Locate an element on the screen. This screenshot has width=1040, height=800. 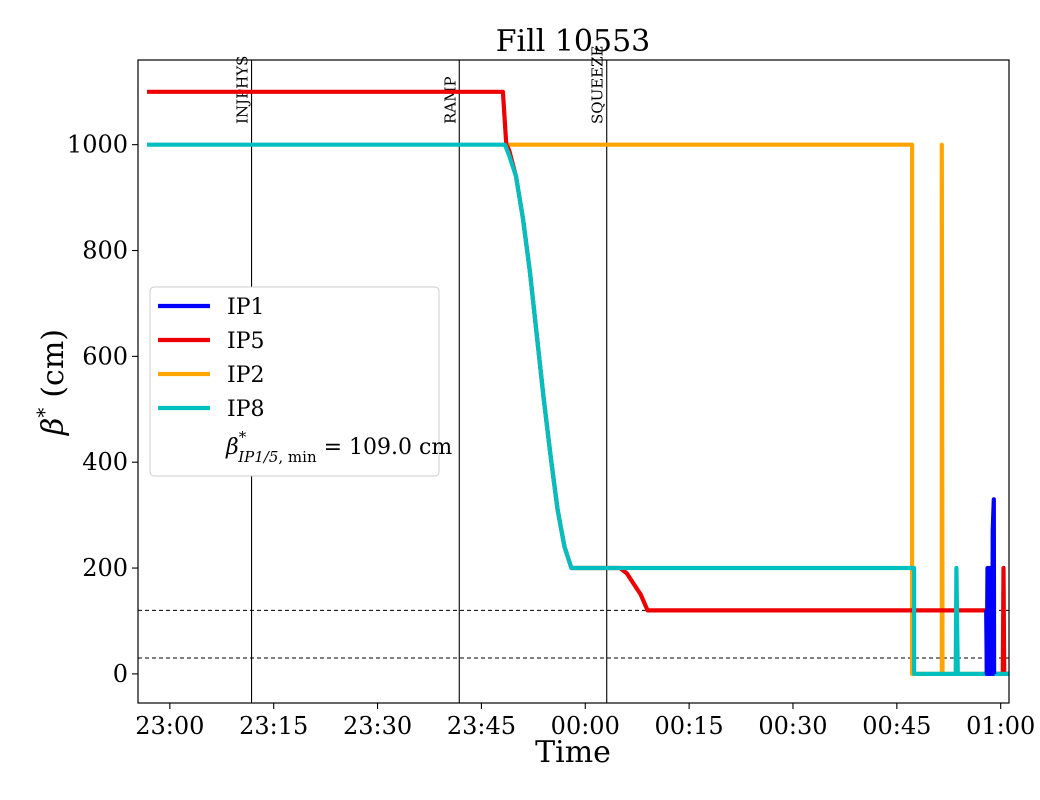
x-tick-label: 00:15 is located at coordinates (689, 726).